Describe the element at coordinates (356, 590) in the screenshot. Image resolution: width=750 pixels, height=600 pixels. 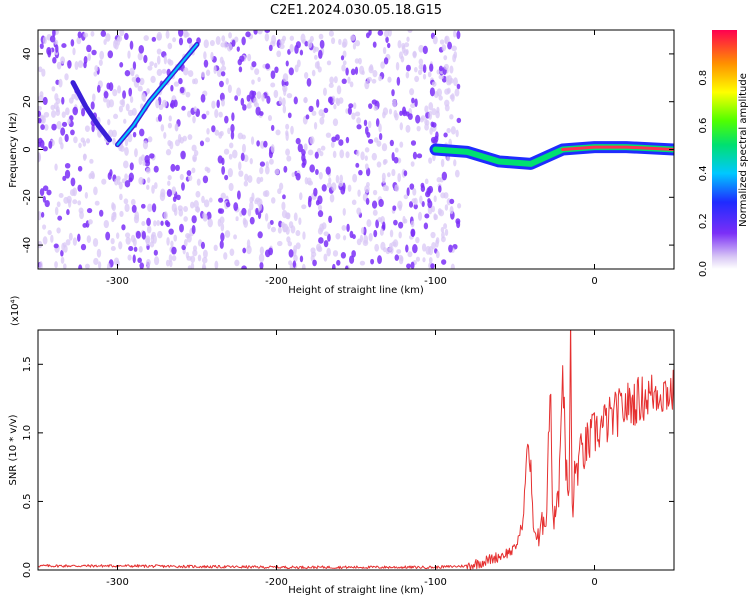
I see `snr-x-label: Height of straight line (km)` at that location.